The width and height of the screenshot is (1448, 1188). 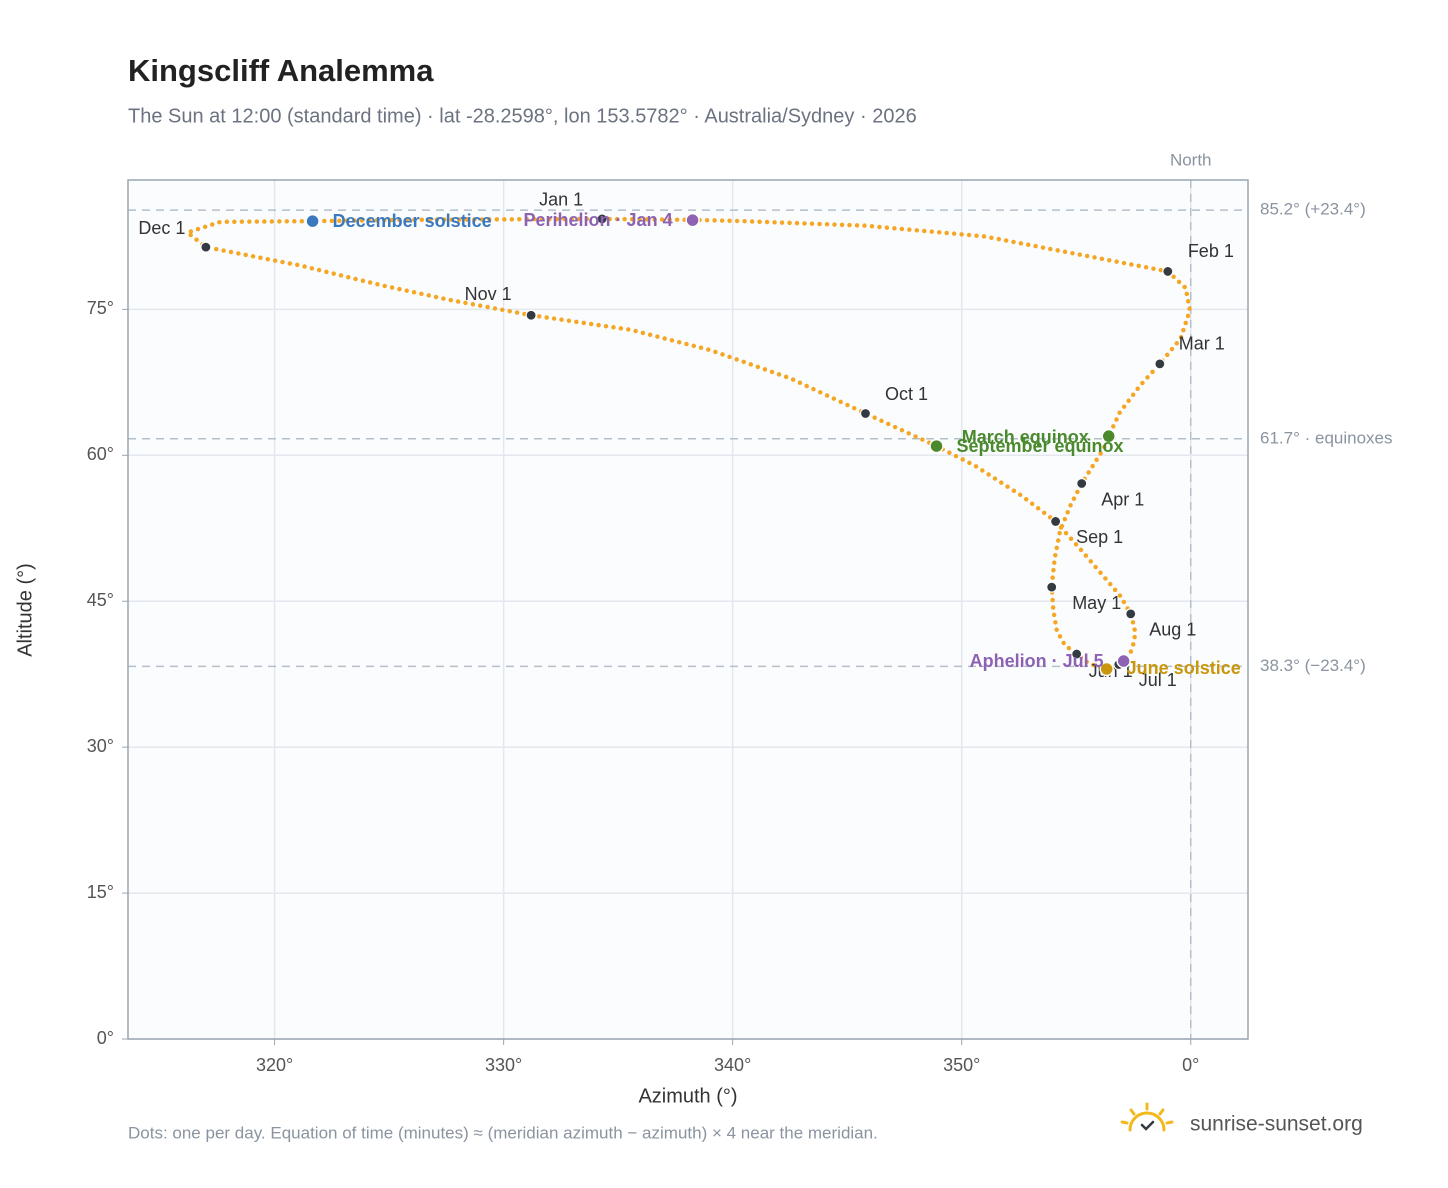 What do you see at coordinates (25, 610) in the screenshot?
I see `y-axis-title: Altitude (°)` at bounding box center [25, 610].